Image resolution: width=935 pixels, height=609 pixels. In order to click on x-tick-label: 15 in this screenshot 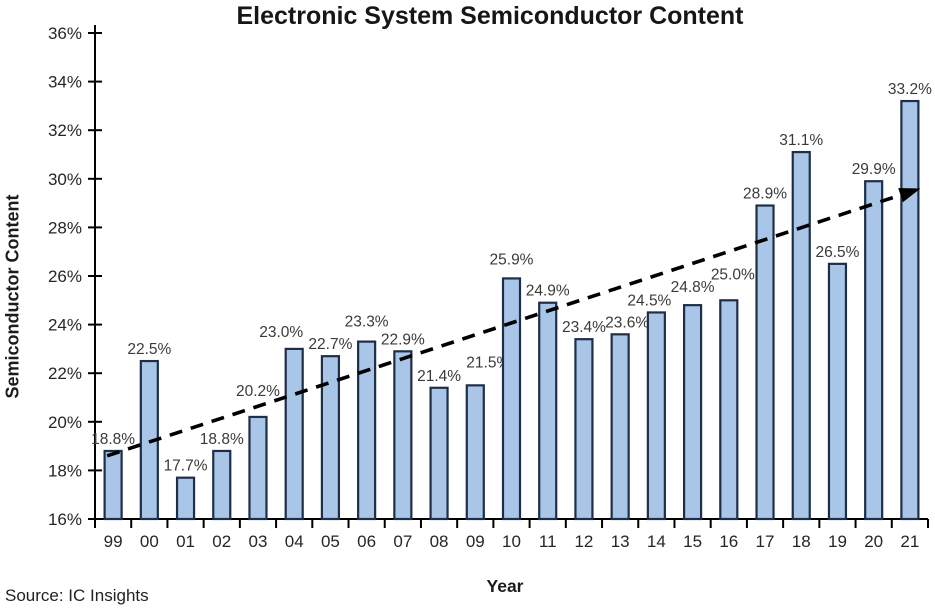, I will do `click(692, 541)`.